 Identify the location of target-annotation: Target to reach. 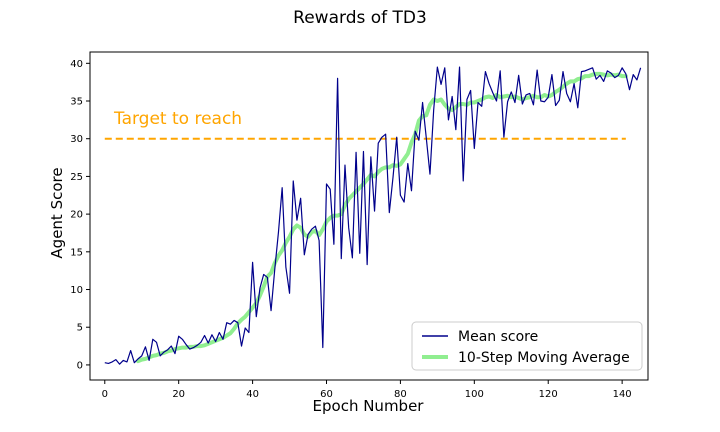
(177, 119).